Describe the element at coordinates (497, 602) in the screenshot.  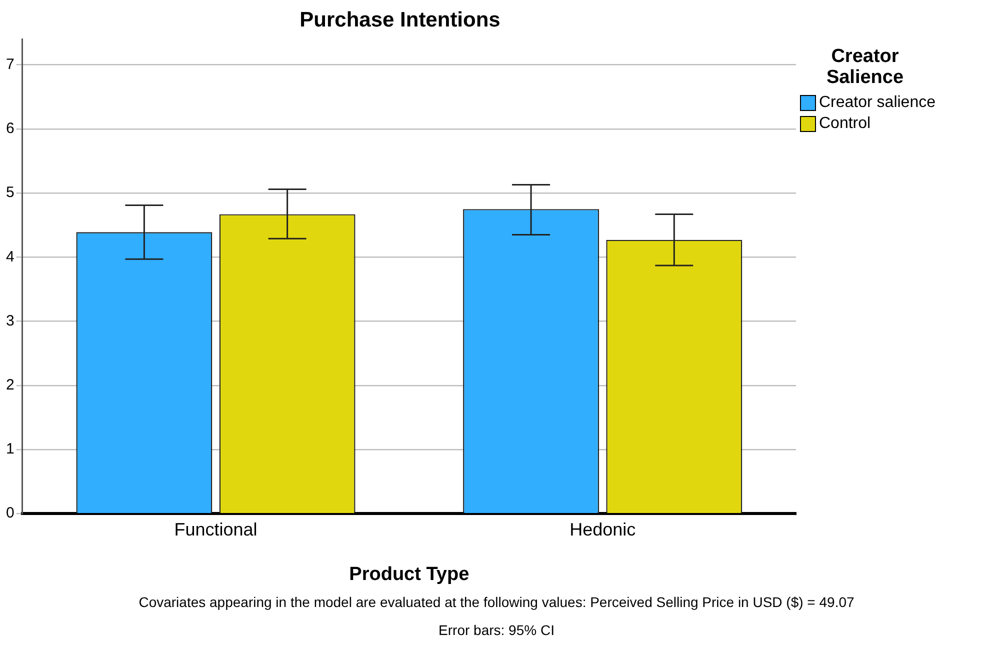
I see `text: Covariates appearing in the model are evaluated at the following values: Perceived Selling Price in USD ($) = 49.07` at that location.